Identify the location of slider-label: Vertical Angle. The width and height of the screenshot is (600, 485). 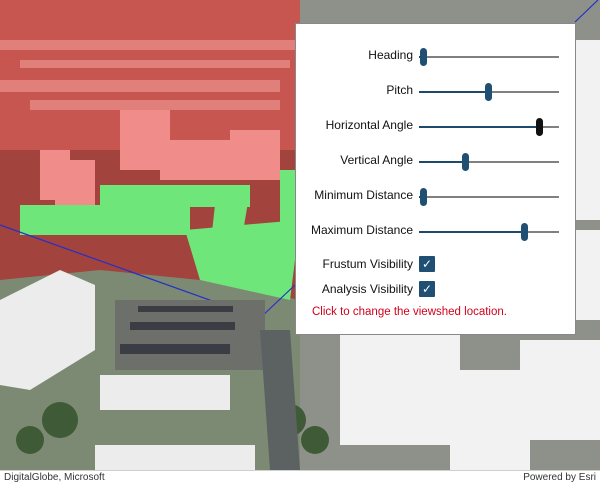
(376, 160).